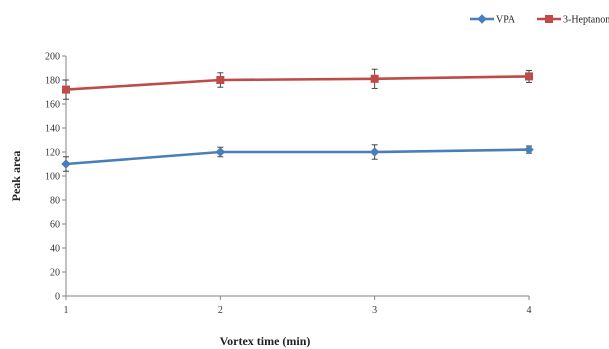 This screenshot has height=349, width=609. What do you see at coordinates (506, 20) in the screenshot?
I see `legend-label: VPA` at bounding box center [506, 20].